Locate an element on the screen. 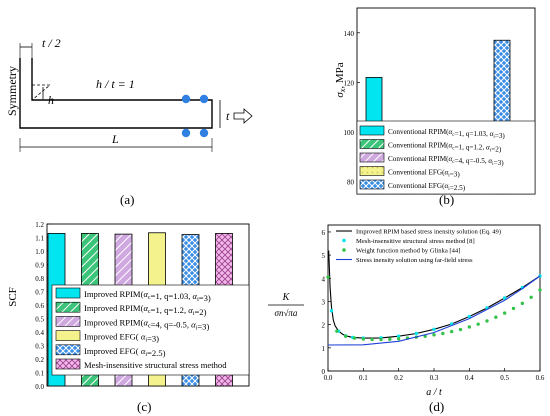  y-tick-label-c: 0.2 is located at coordinates (39, 360).